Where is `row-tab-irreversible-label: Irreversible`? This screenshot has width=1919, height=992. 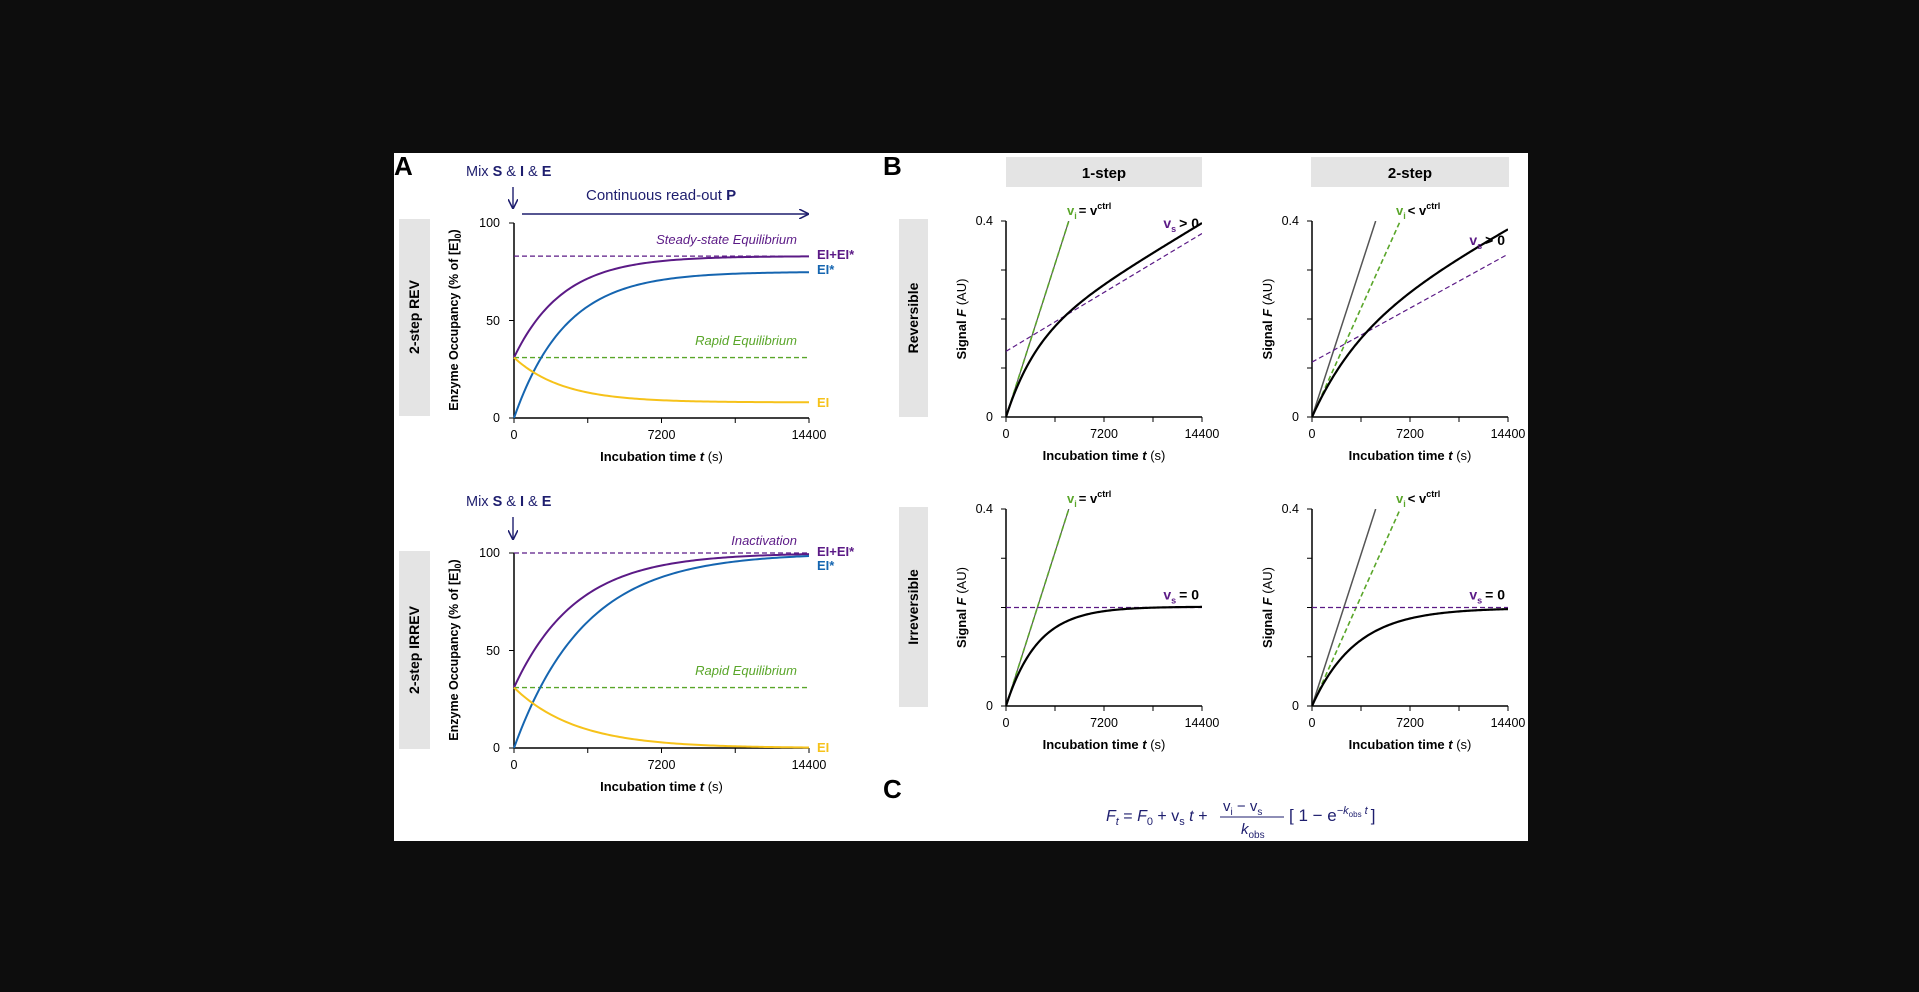
row-tab-irreversible-label: Irreversible is located at coordinates (913, 607).